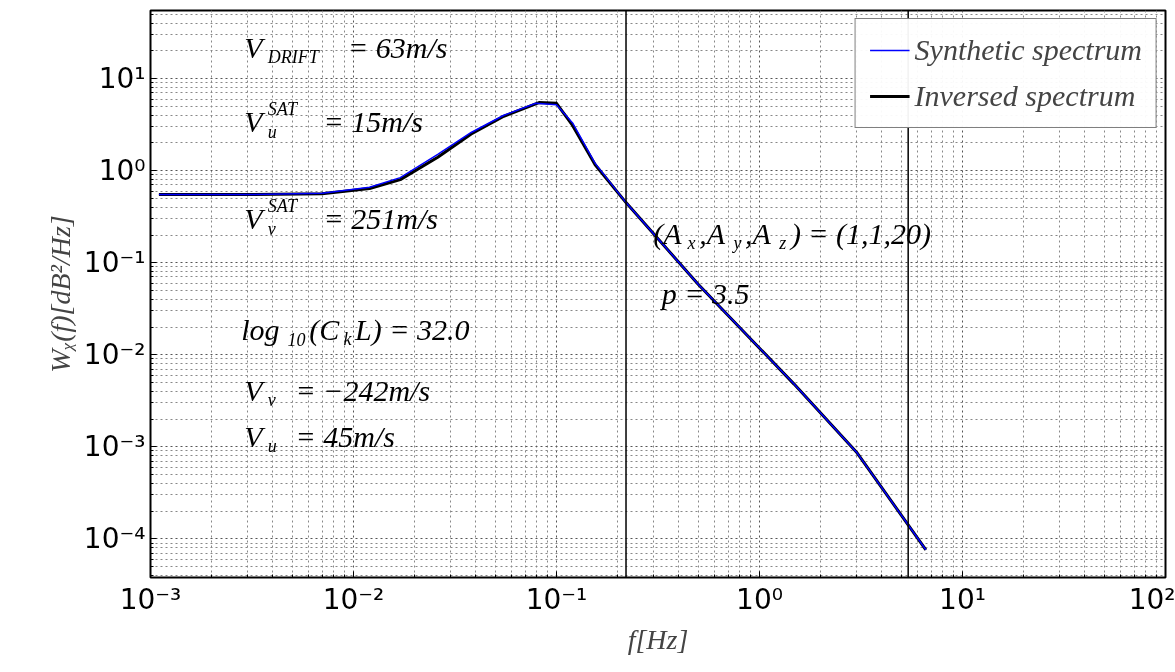 Image resolution: width=1175 pixels, height=672 pixels. What do you see at coordinates (962, 599) in the screenshot?
I see `x-tick-label: 10¹` at bounding box center [962, 599].